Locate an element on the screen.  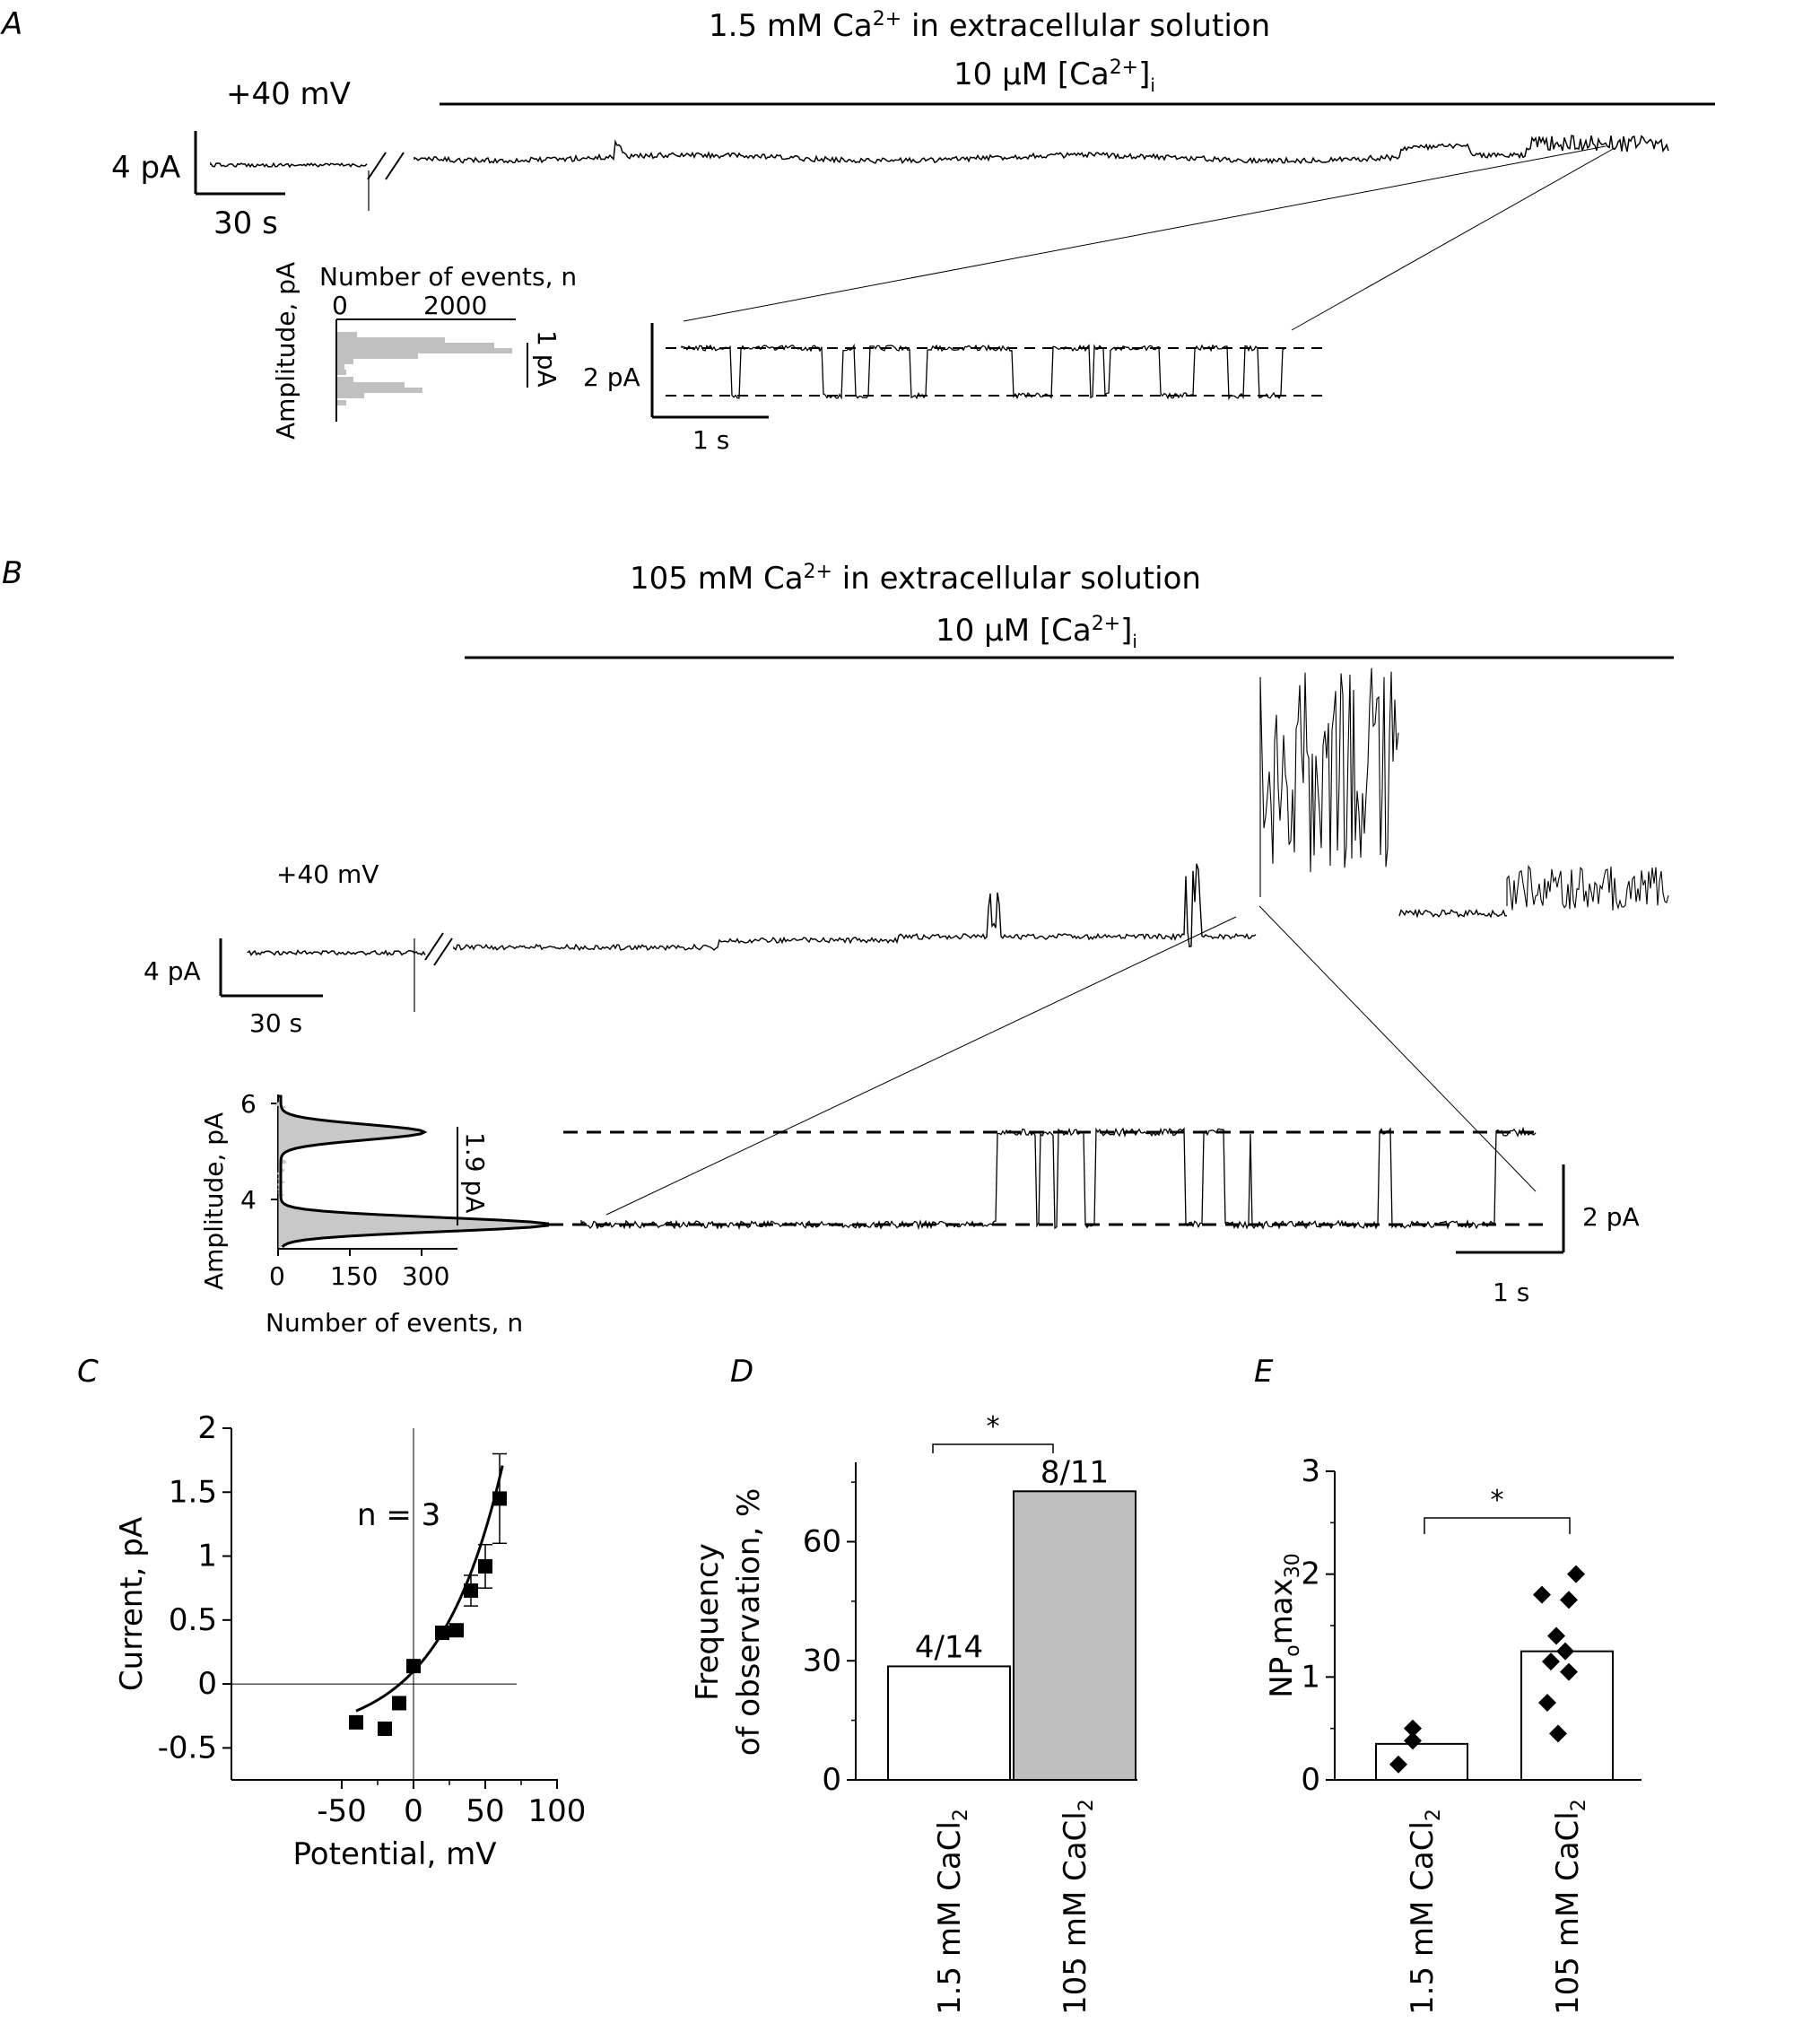
panel-b-trace-burst is located at coordinates (1464, 789).